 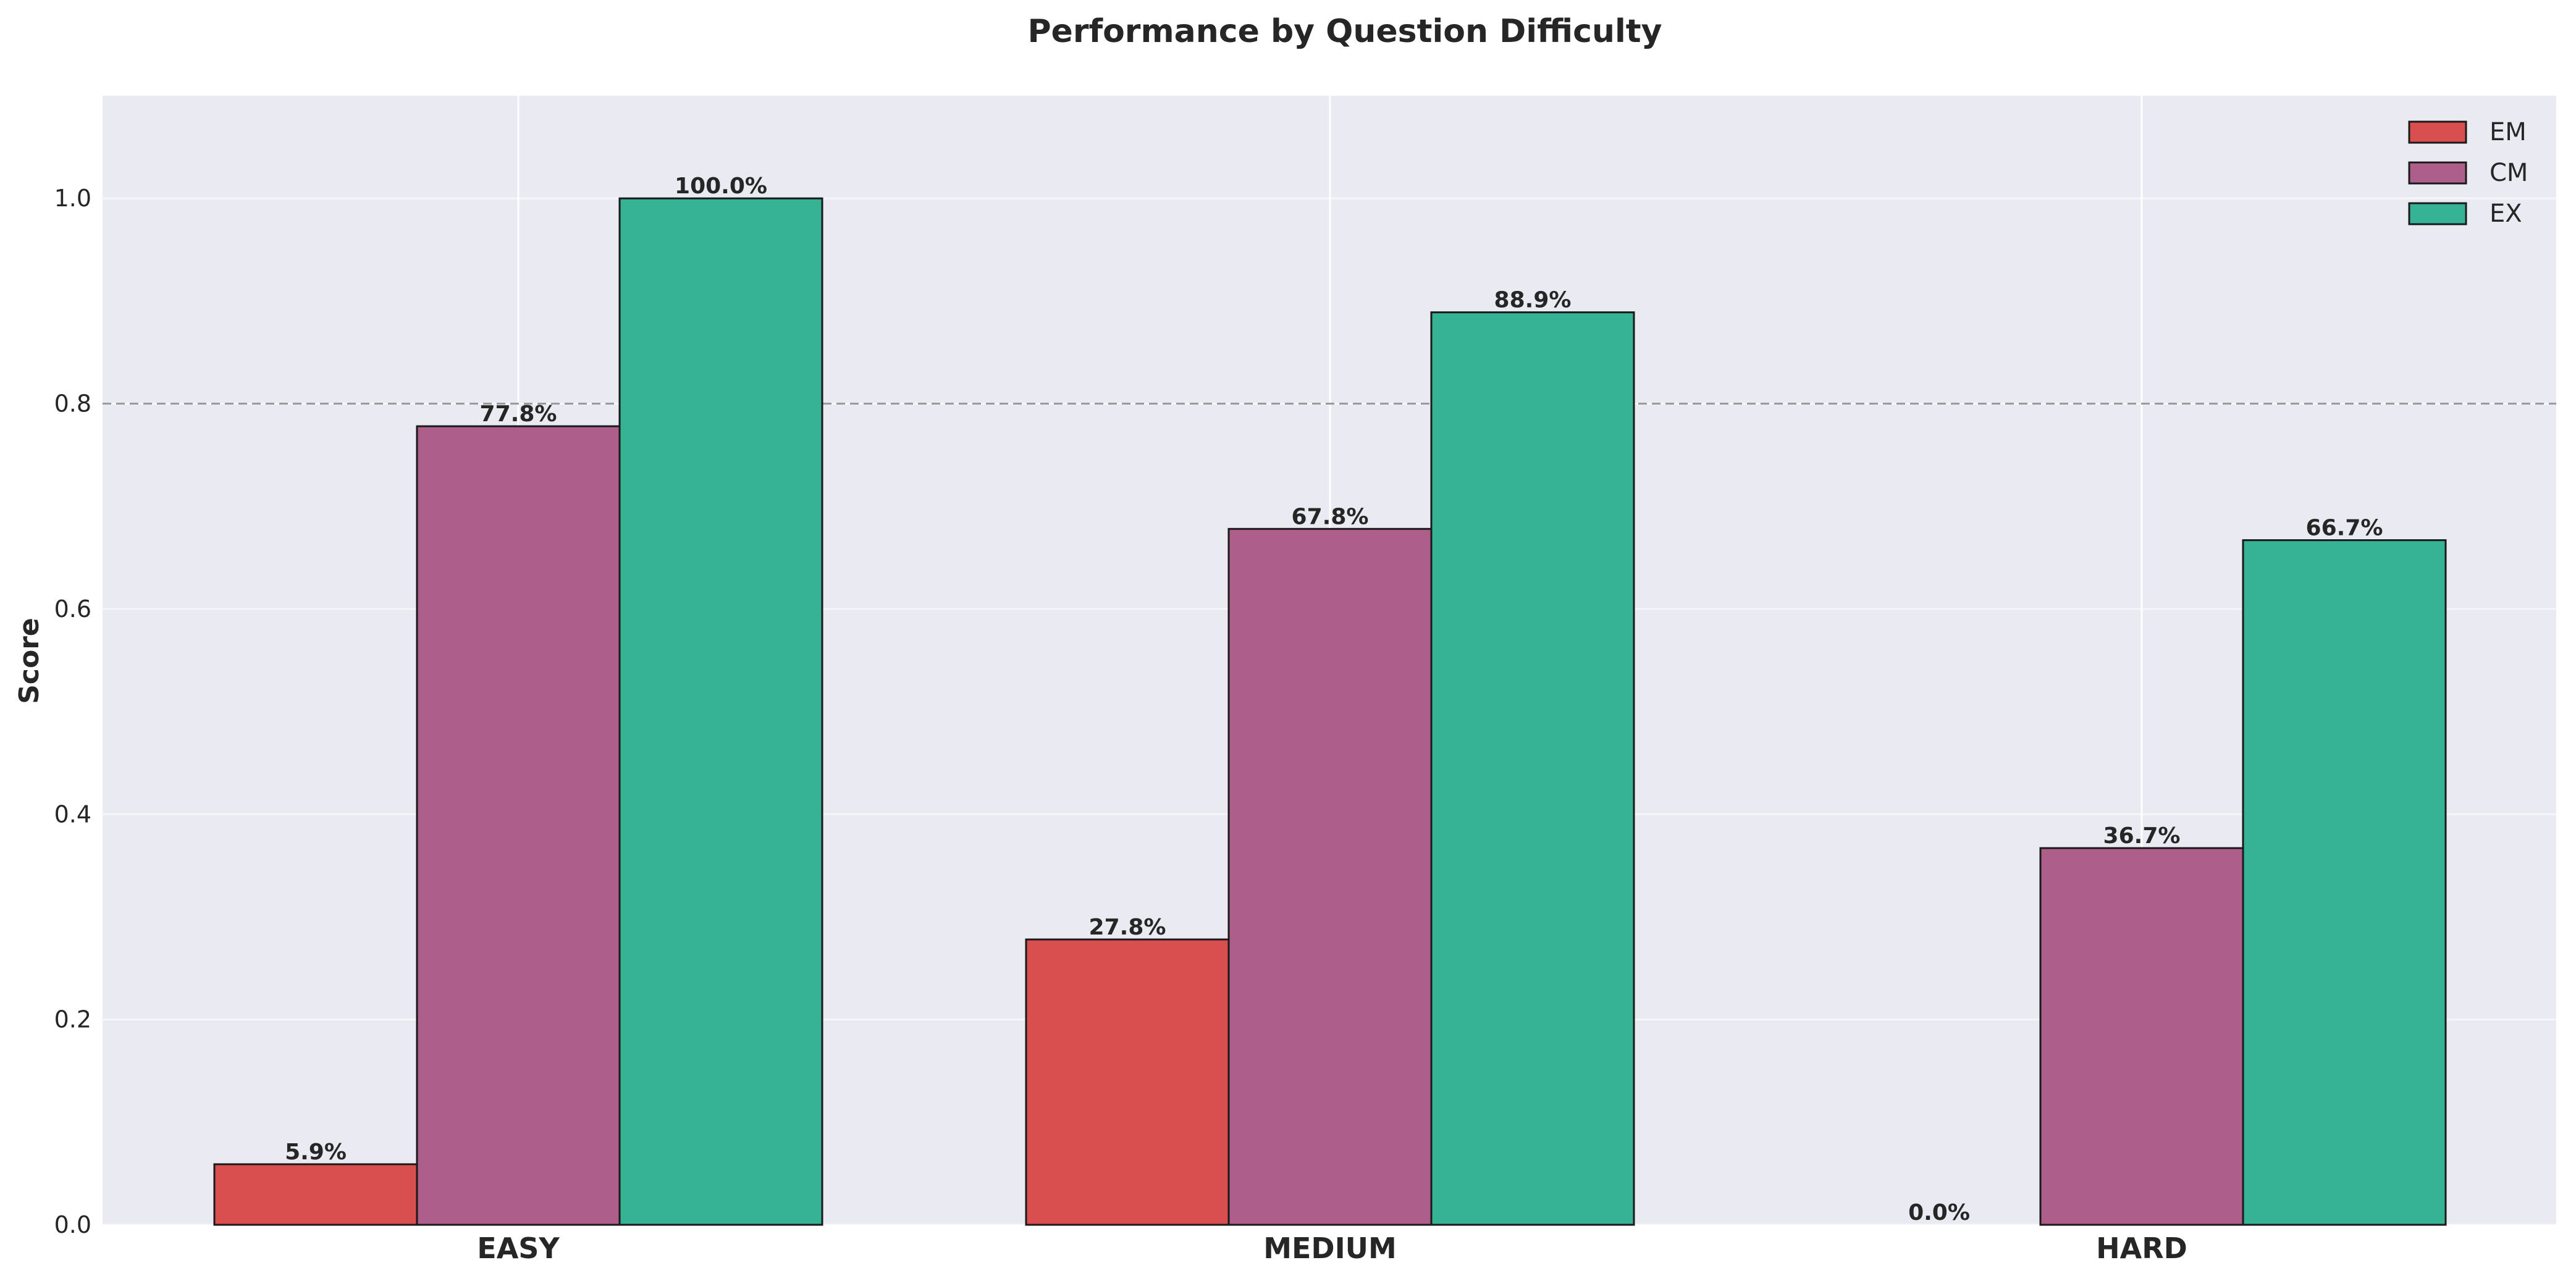 What do you see at coordinates (1939, 1212) in the screenshot?
I see `data-label: 0.0%` at bounding box center [1939, 1212].